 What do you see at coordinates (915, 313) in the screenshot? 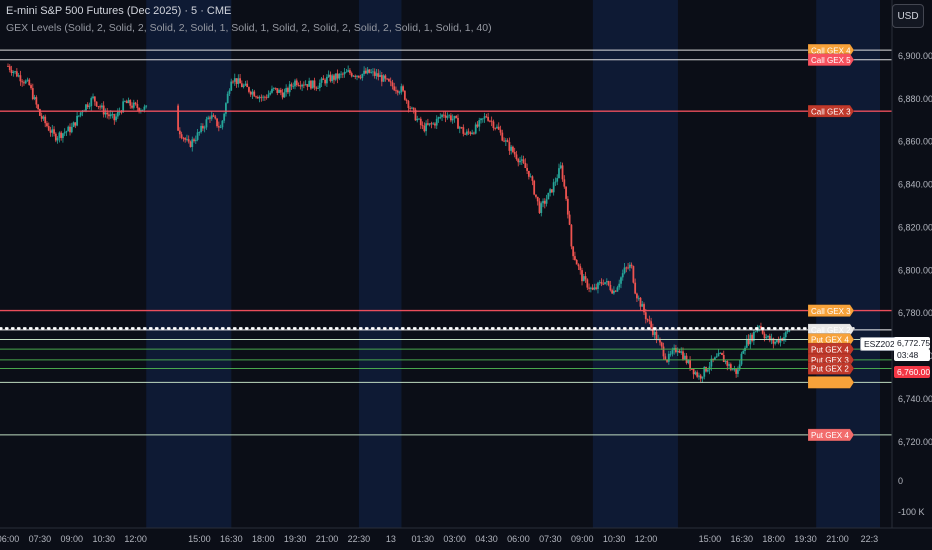
I see `price-tick-label: 6,780.00` at bounding box center [915, 313].